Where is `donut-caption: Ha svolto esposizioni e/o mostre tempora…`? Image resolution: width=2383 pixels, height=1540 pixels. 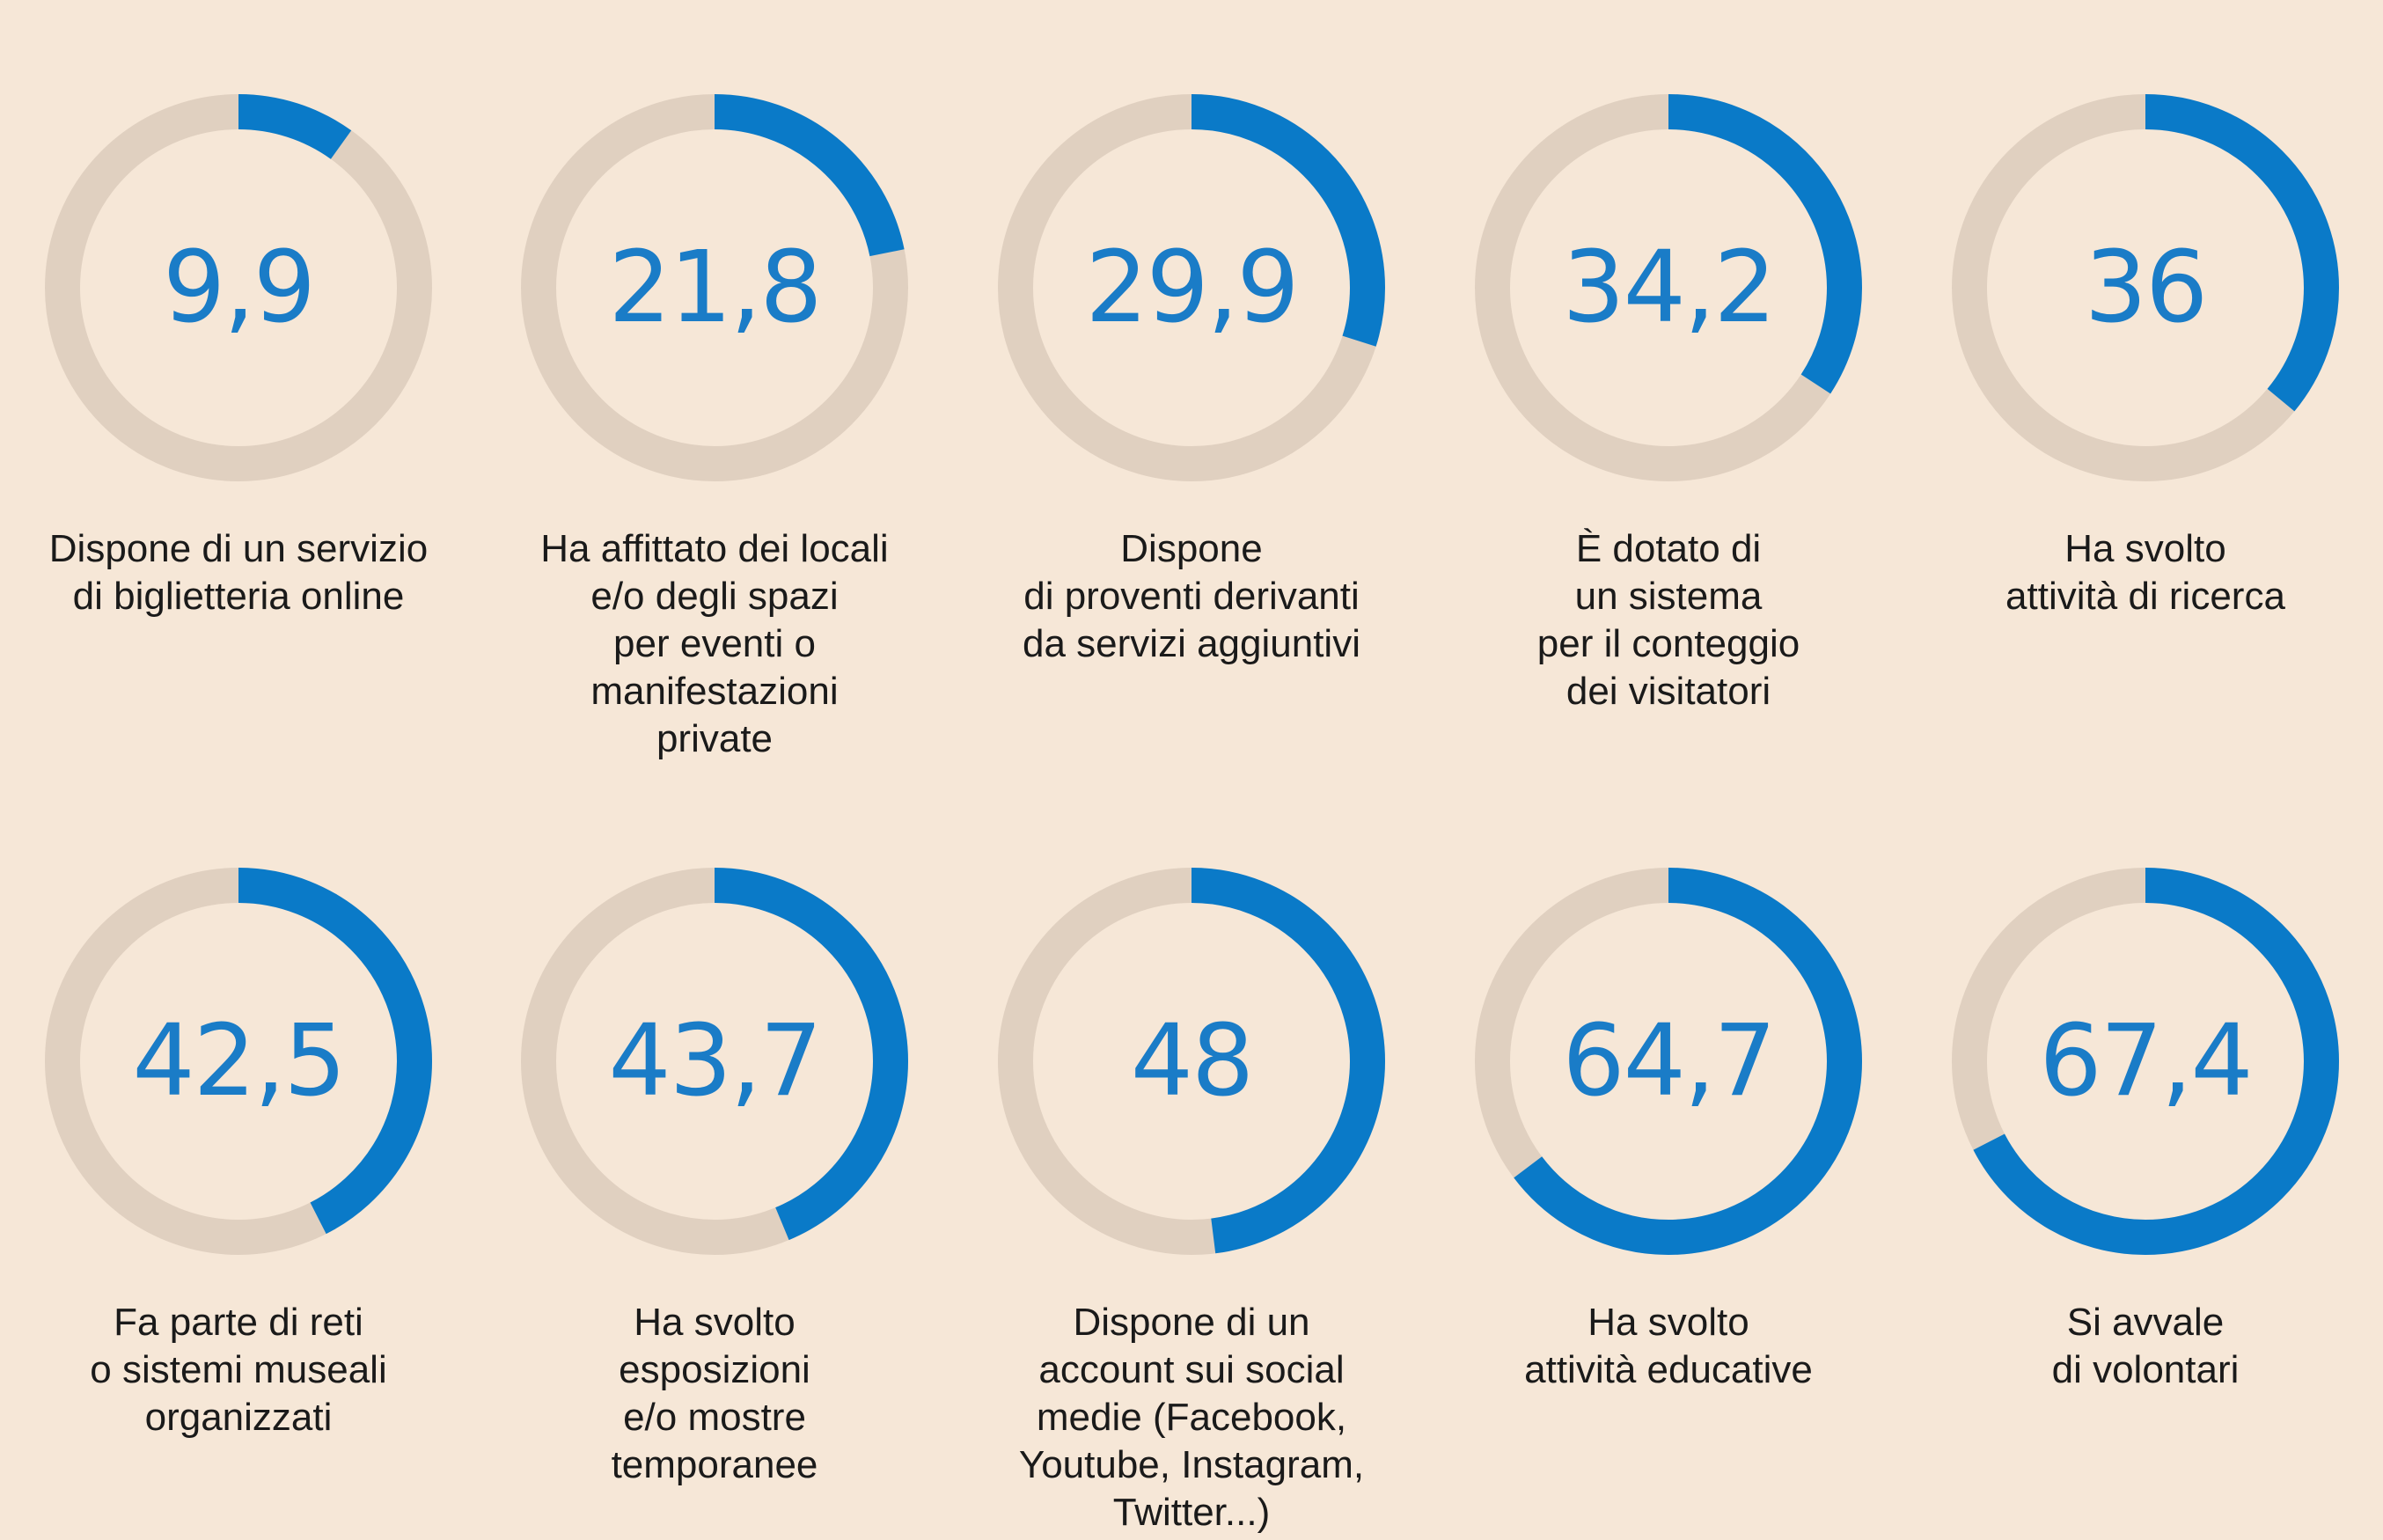 donut-caption: Ha svolto esposizioni e/o mostre tempora… is located at coordinates (714, 1394).